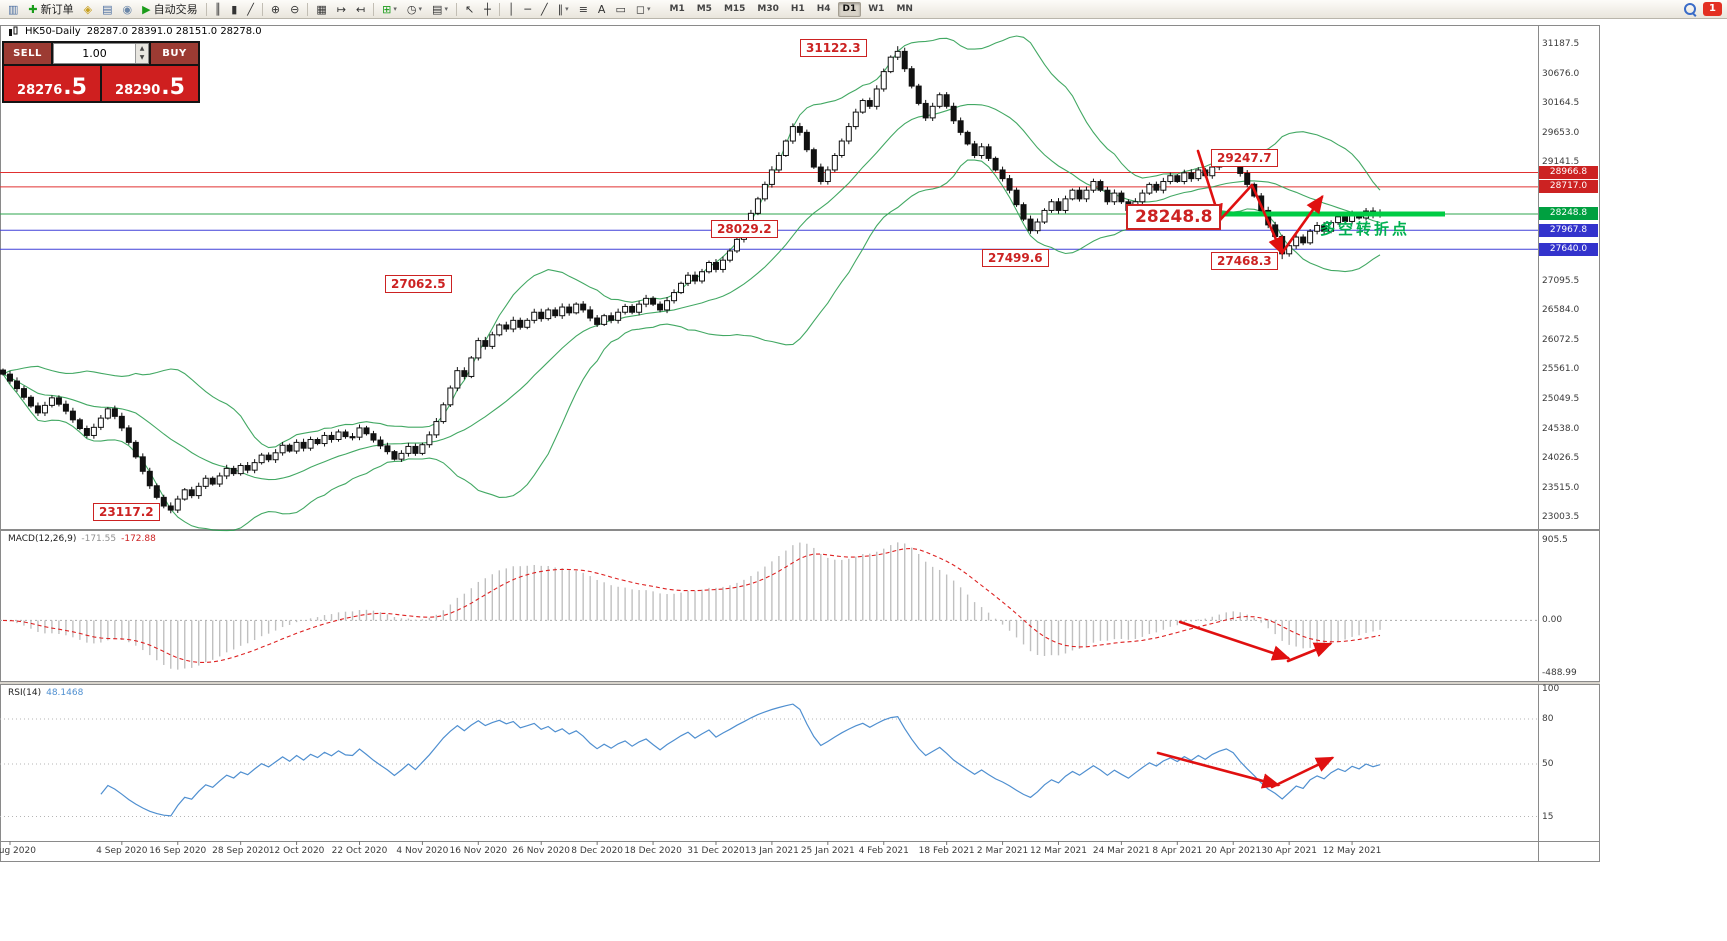  Describe the element at coordinates (422, 851) in the screenshot. I see `date-axis-label: 4 Nov 2020` at that location.